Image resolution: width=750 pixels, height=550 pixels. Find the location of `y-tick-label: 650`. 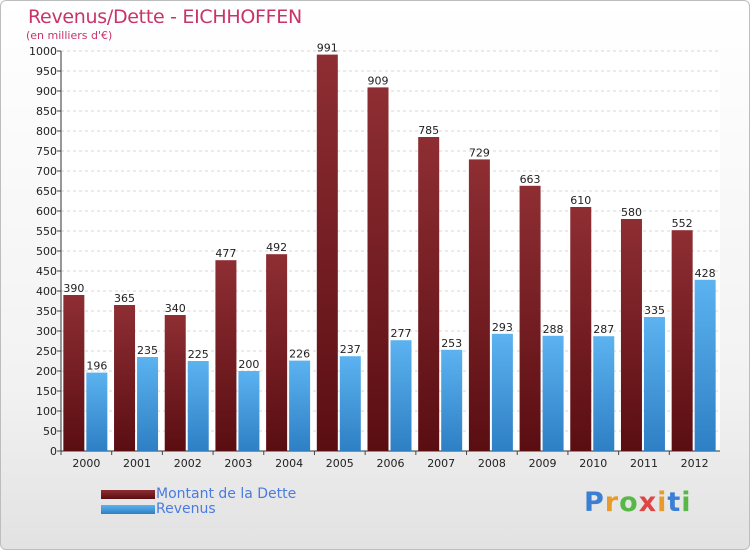

y-tick-label: 650 is located at coordinates (46, 191).